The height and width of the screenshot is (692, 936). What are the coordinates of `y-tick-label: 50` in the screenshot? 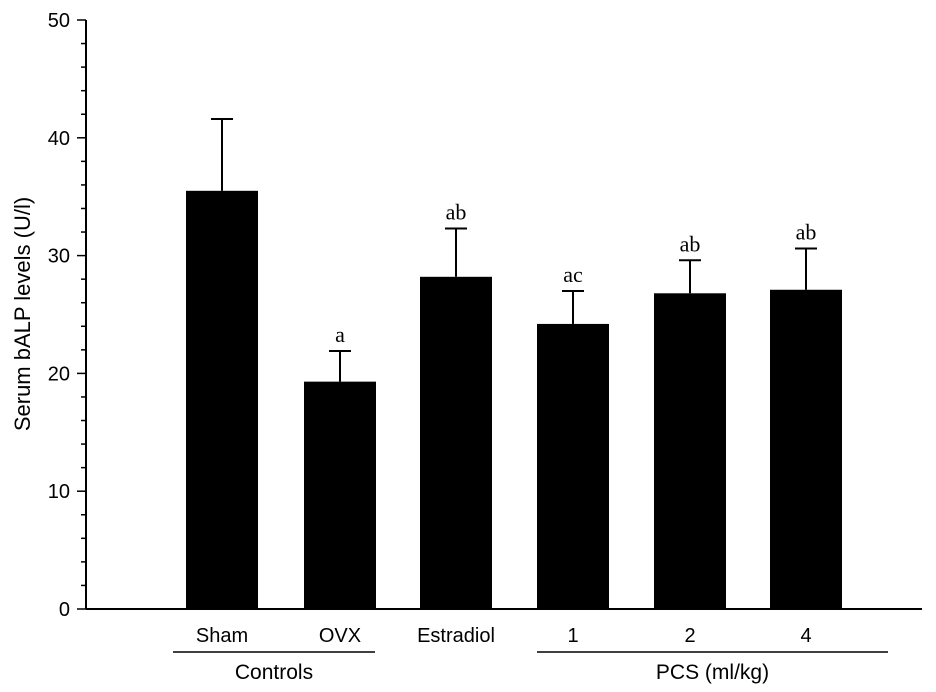 It's located at (59, 21).